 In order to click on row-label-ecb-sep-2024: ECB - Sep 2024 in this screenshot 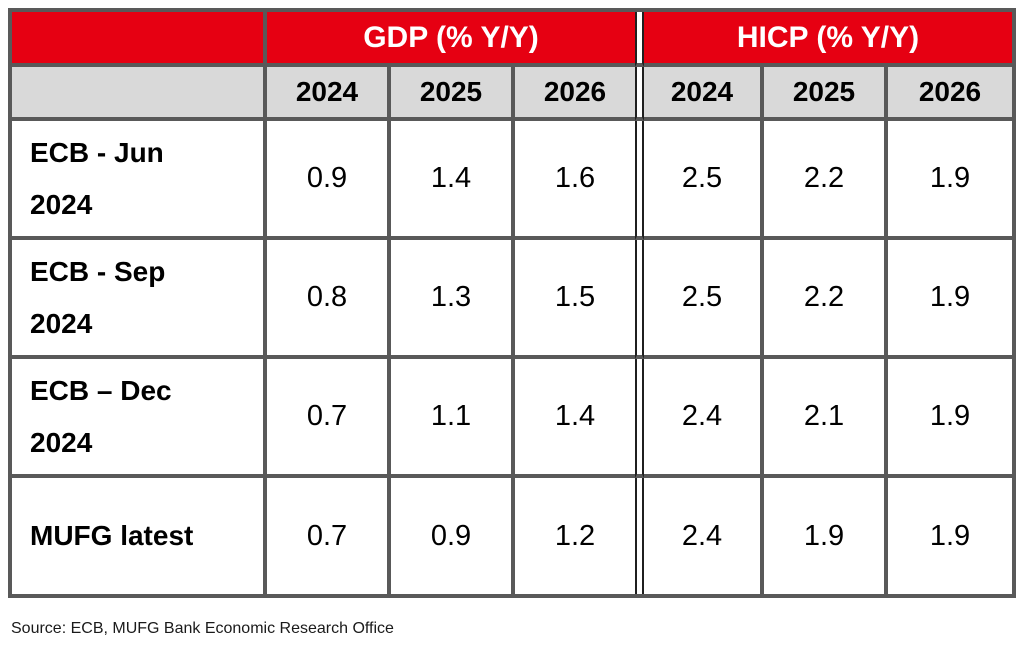, I will do `click(139, 299)`.